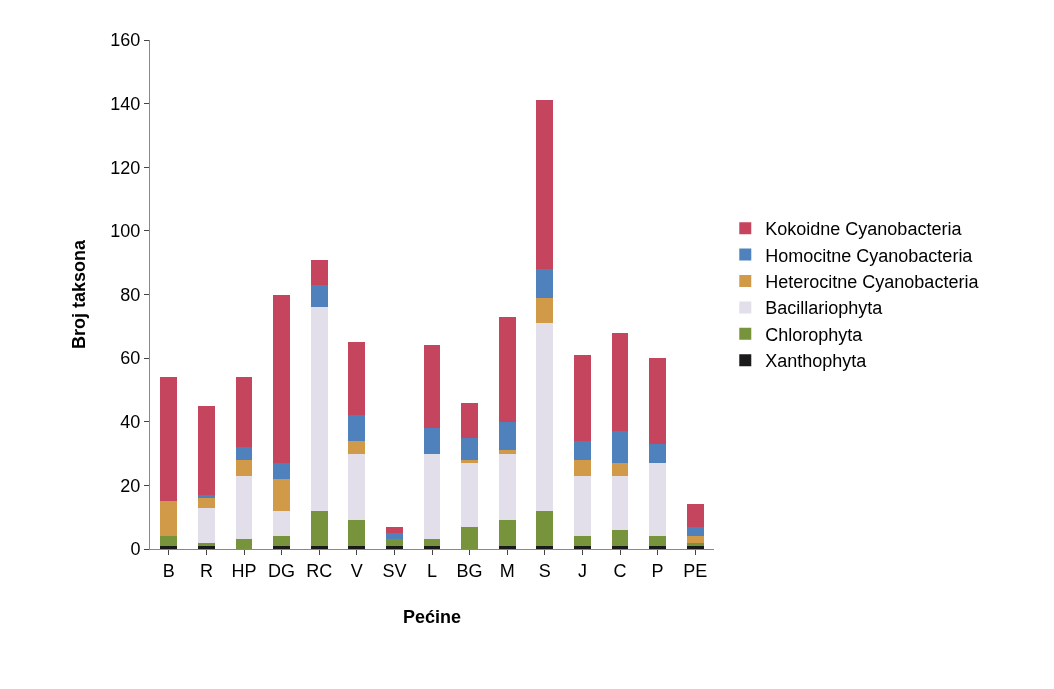 The width and height of the screenshot is (1054, 689). What do you see at coordinates (544, 570) in the screenshot?
I see `x-tick-label: S` at bounding box center [544, 570].